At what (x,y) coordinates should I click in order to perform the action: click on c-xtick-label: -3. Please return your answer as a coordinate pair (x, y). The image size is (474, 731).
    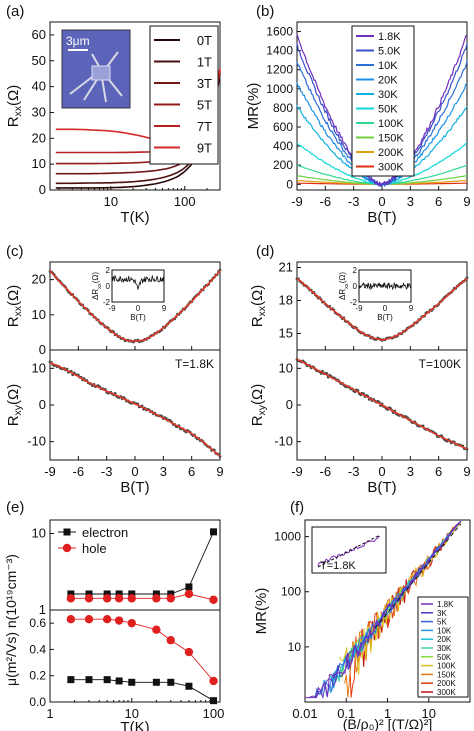
    Looking at the image, I should click on (107, 471).